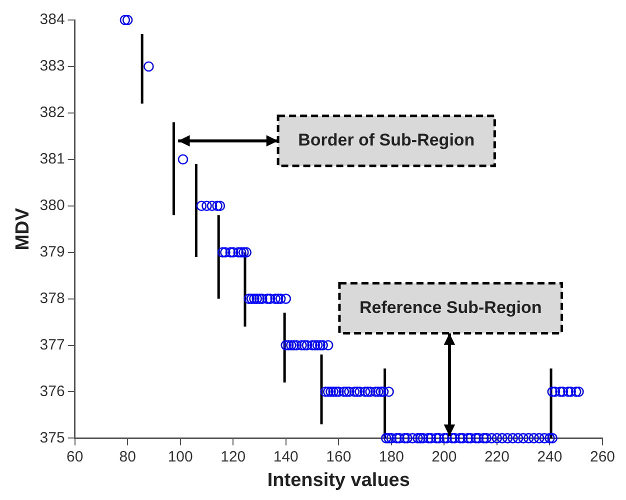  I want to click on y-tick-label: 378, so click(52, 298).